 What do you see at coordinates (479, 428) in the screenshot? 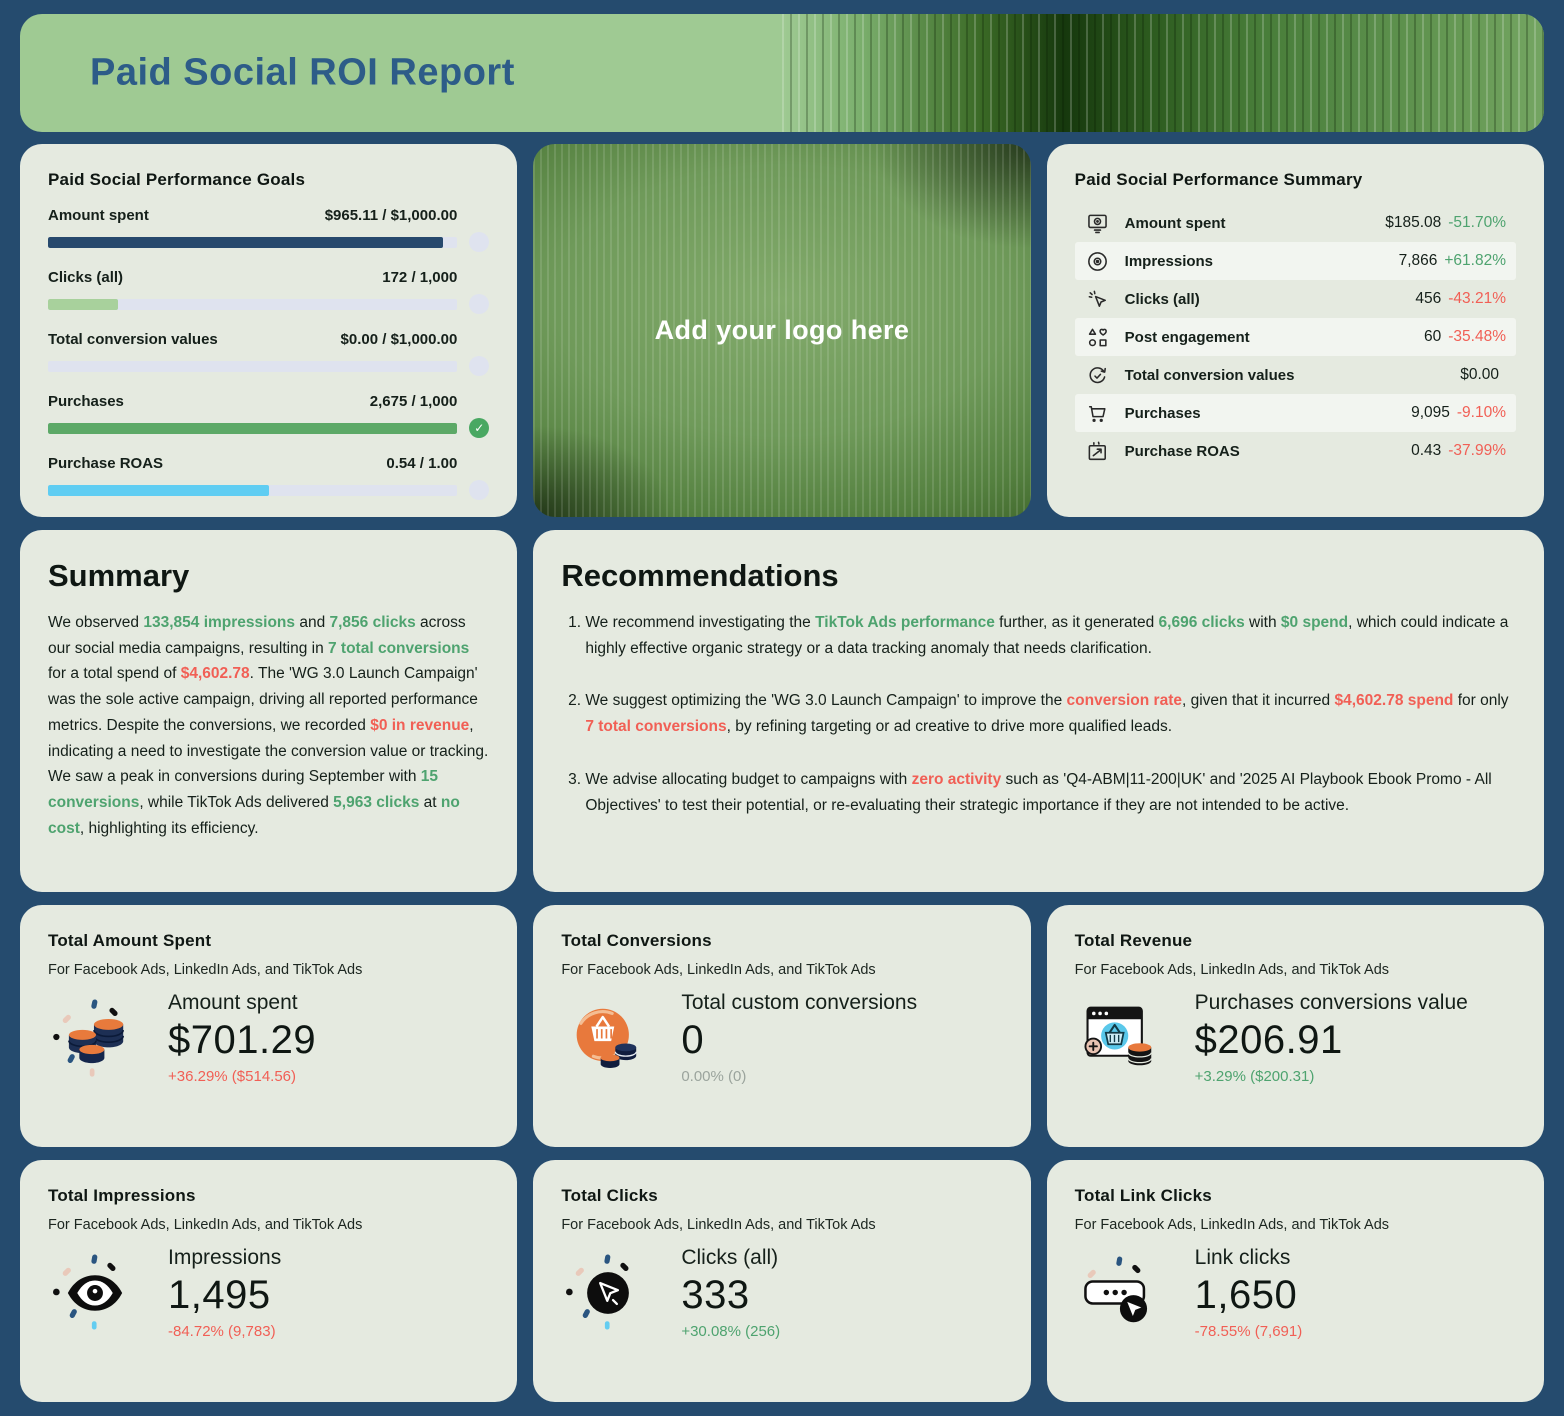
I see `goal-achieved-check-icon` at bounding box center [479, 428].